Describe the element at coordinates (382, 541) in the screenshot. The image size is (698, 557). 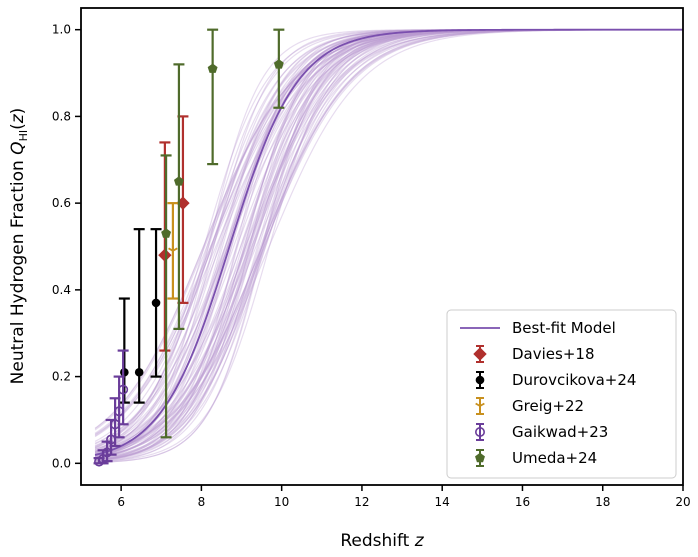
I see `x-axis-label: Redshift z` at that location.